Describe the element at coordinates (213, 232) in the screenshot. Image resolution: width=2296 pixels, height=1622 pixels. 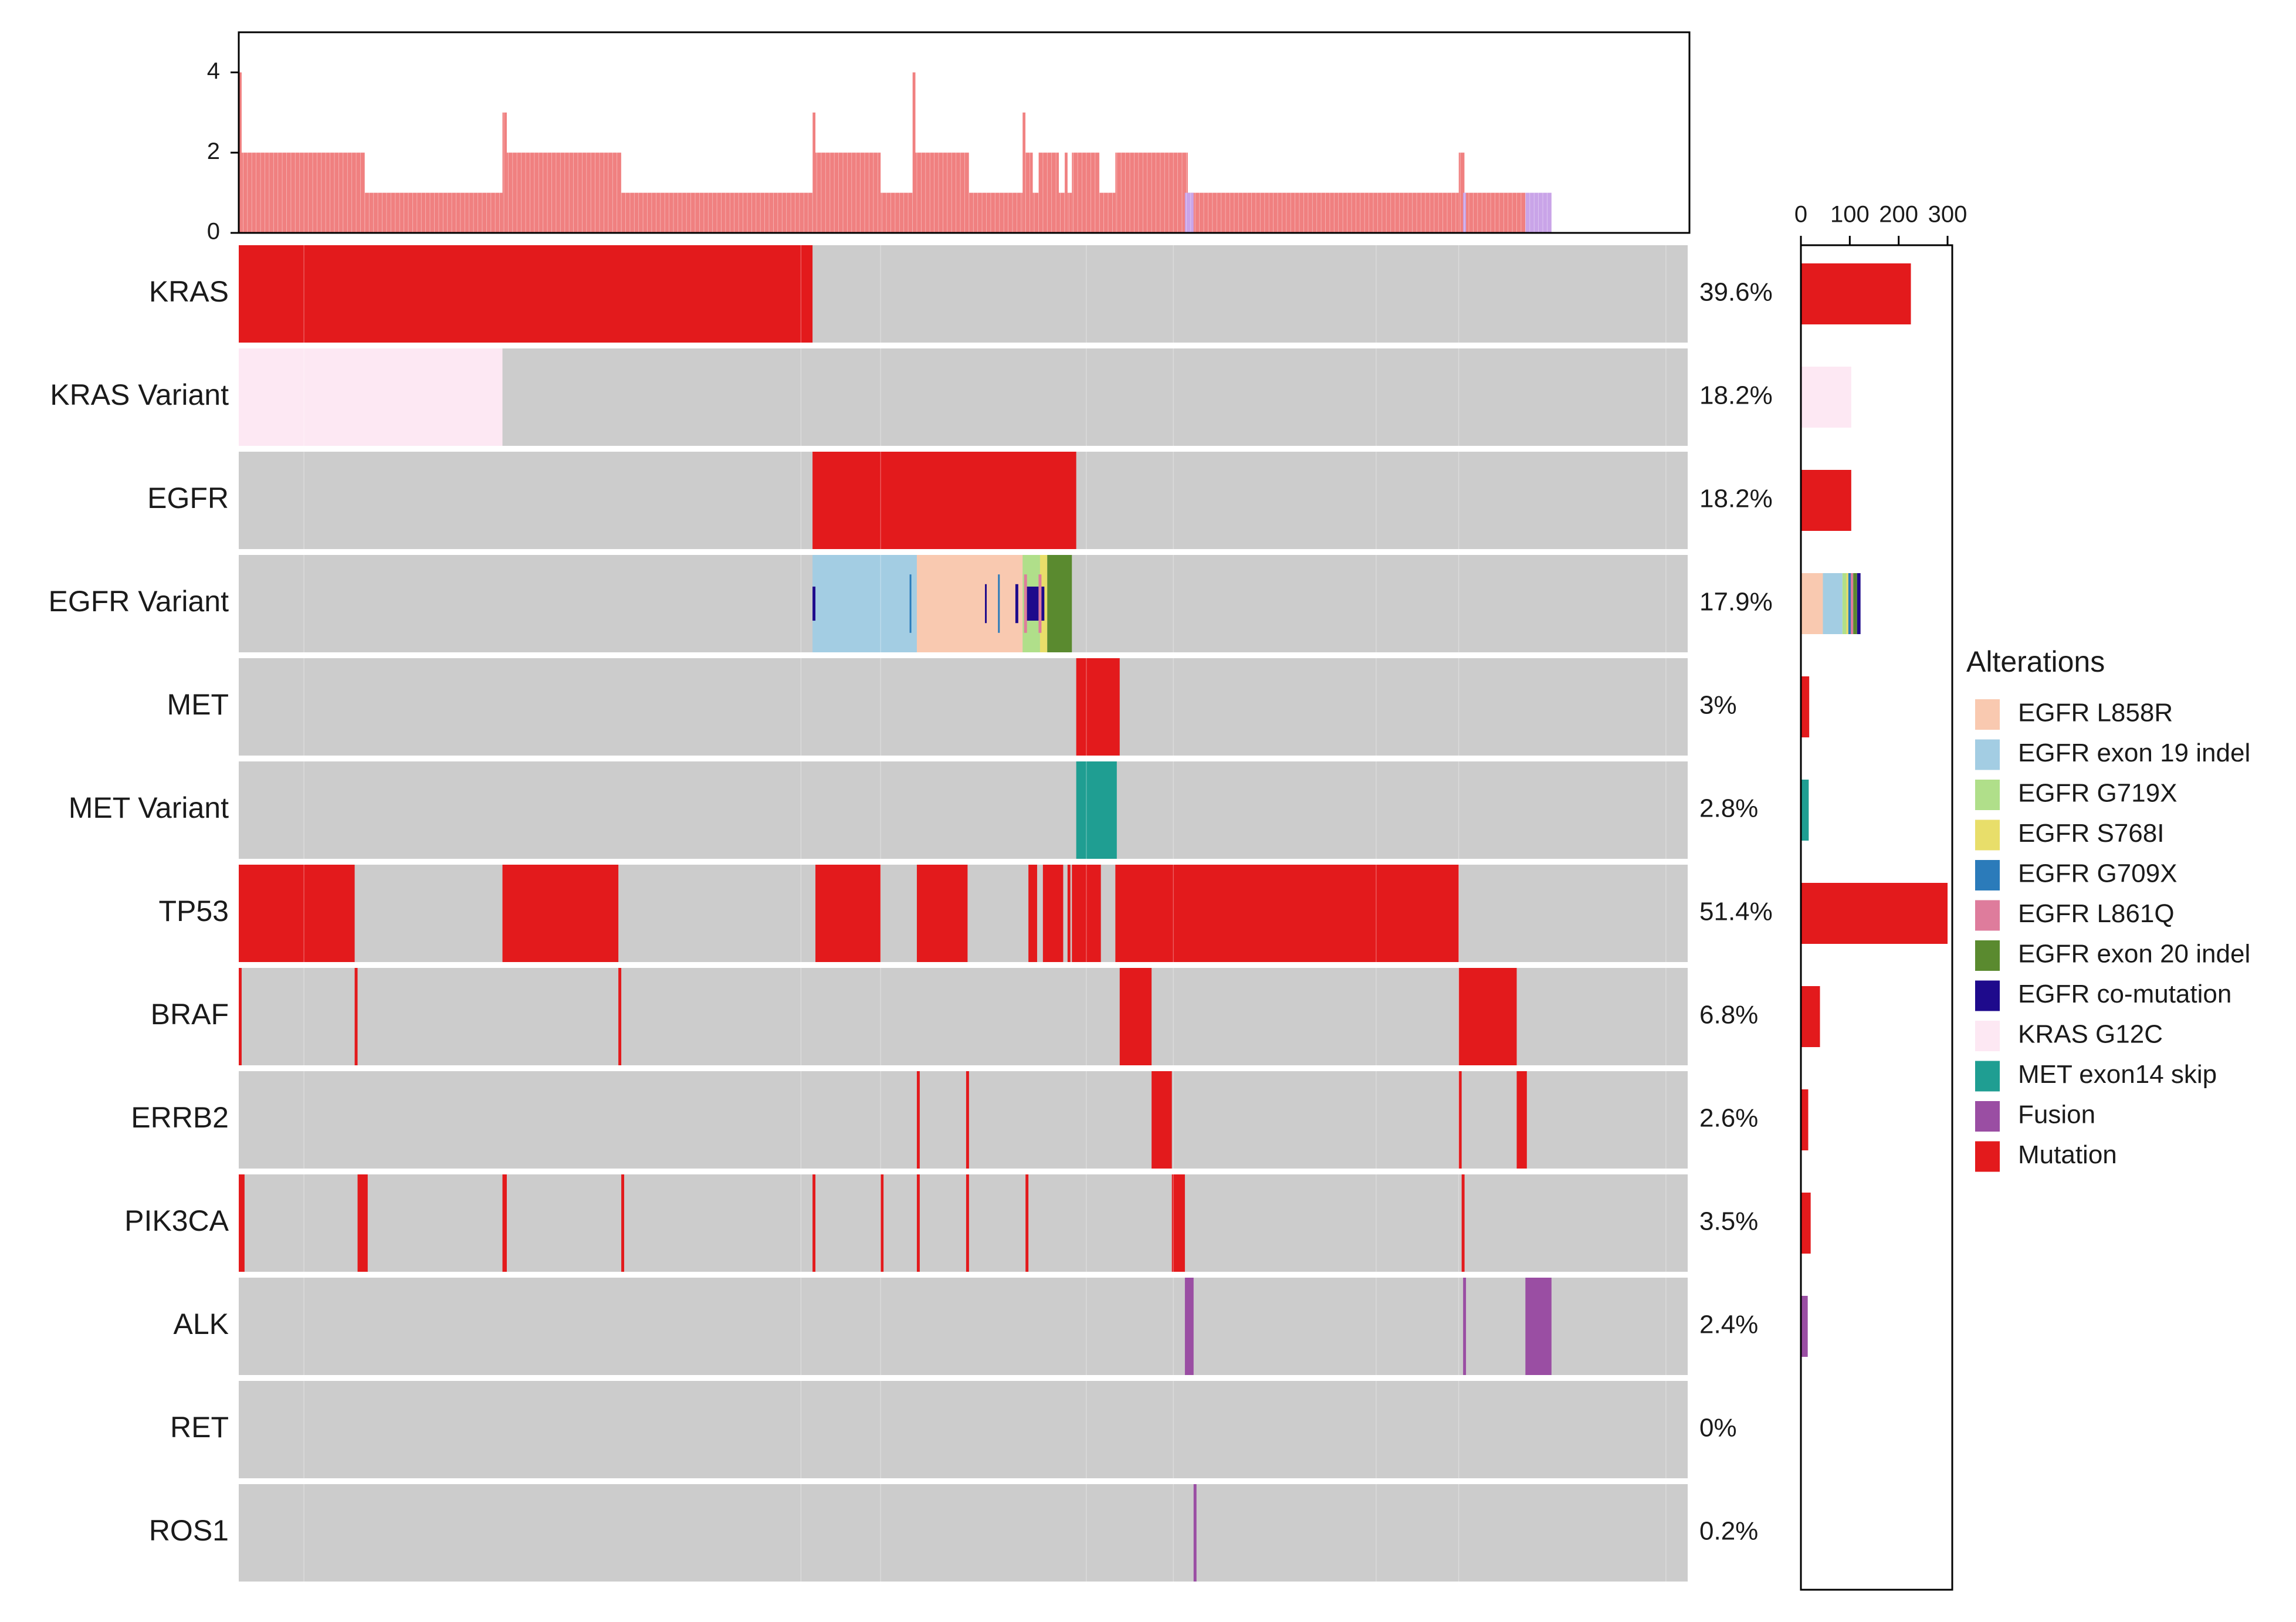
I see `top-y-tick-label: 0` at that location.